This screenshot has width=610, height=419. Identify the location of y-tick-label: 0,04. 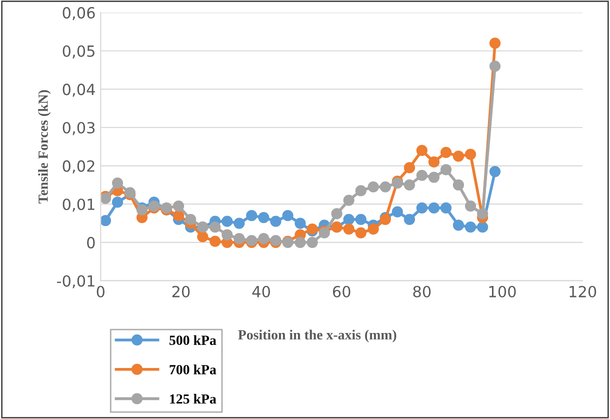
(78, 90).